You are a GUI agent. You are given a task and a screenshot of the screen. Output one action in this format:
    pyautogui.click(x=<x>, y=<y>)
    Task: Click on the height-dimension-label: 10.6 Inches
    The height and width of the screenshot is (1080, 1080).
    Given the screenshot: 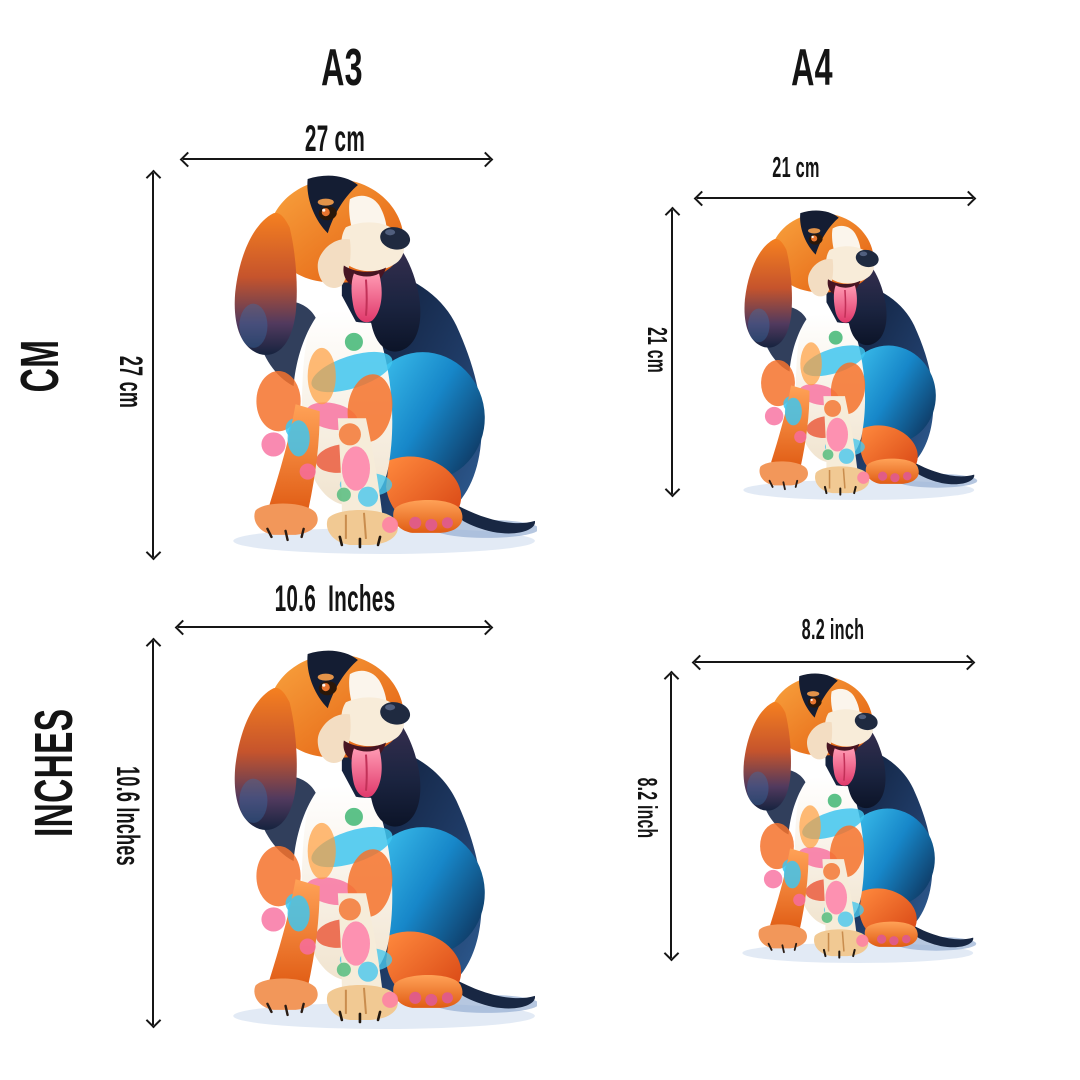 What is the action you would take?
    pyautogui.click(x=128, y=816)
    